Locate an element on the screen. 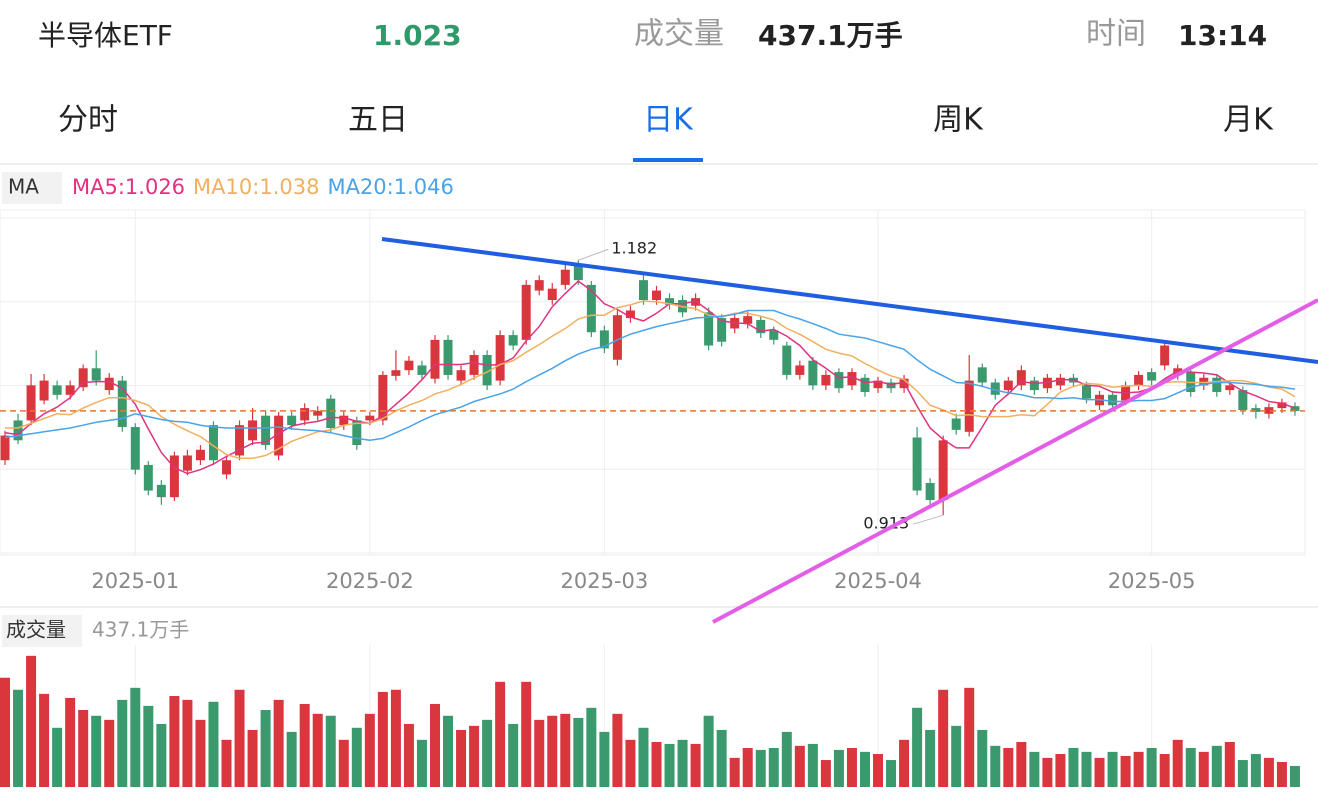 Image resolution: width=1318 pixels, height=800 pixels. x-tick-label: 2025-05 is located at coordinates (1152, 581).